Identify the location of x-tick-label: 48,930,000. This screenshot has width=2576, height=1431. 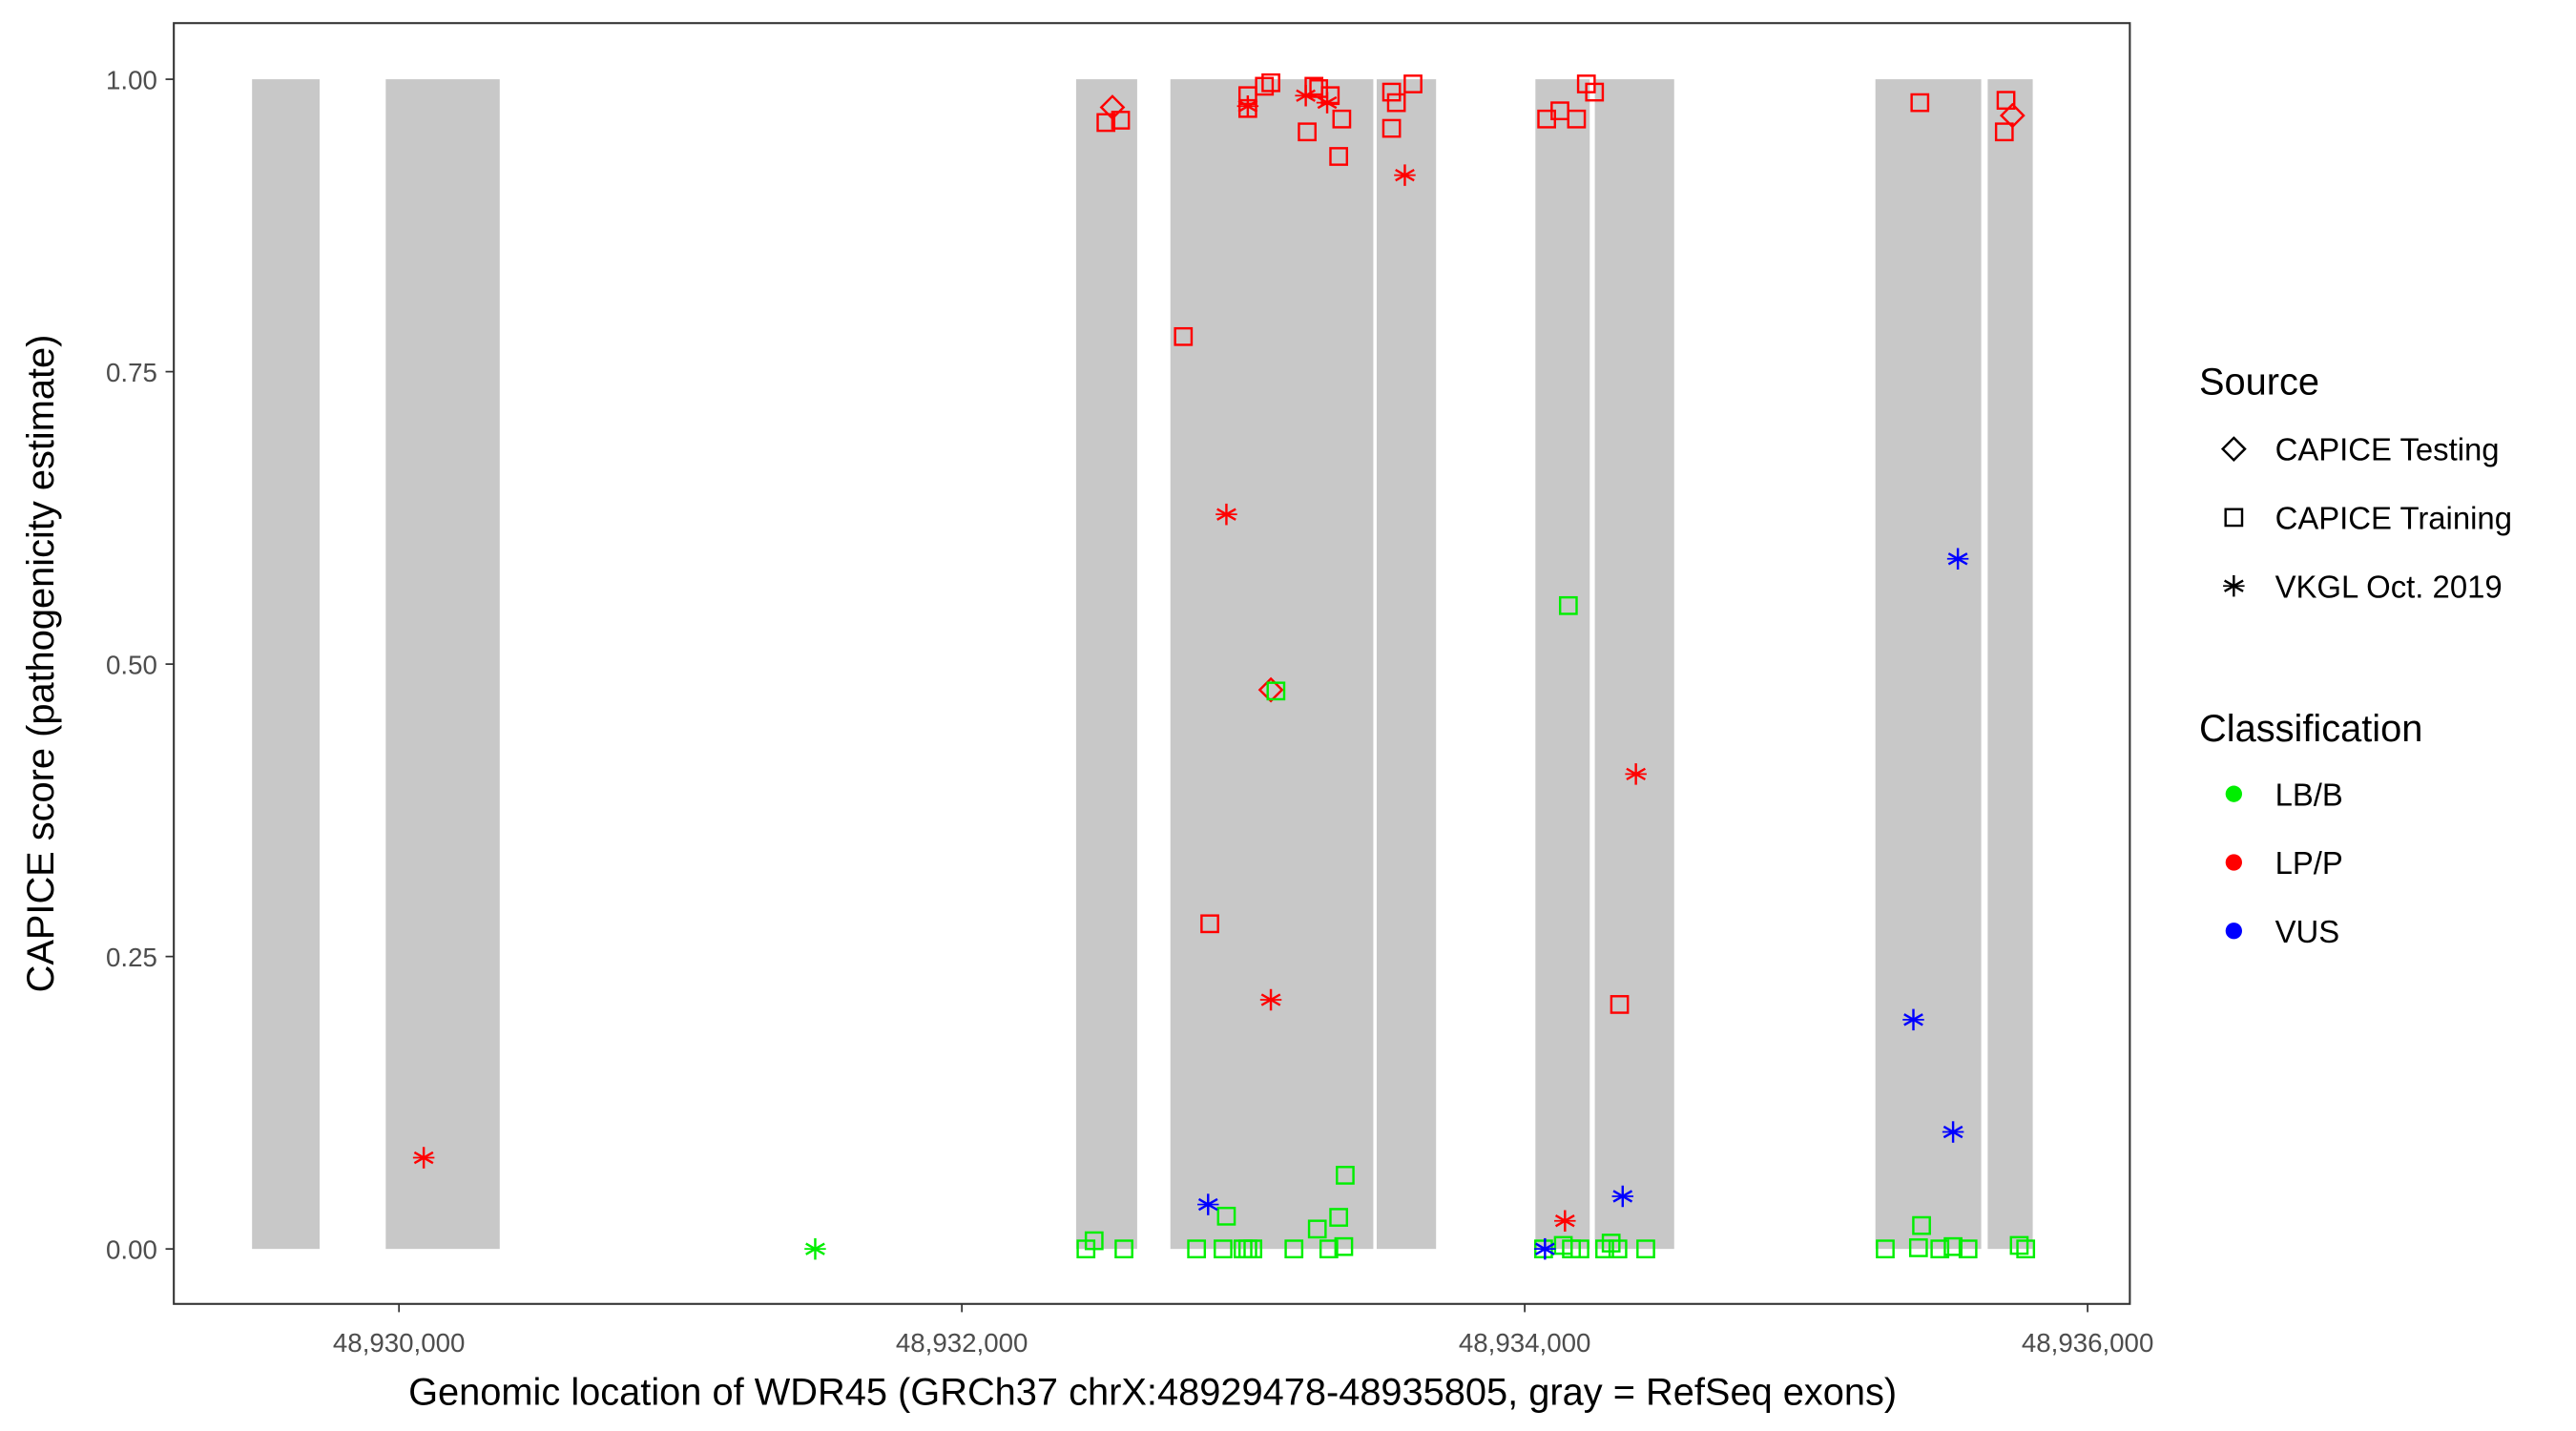
(399, 1343).